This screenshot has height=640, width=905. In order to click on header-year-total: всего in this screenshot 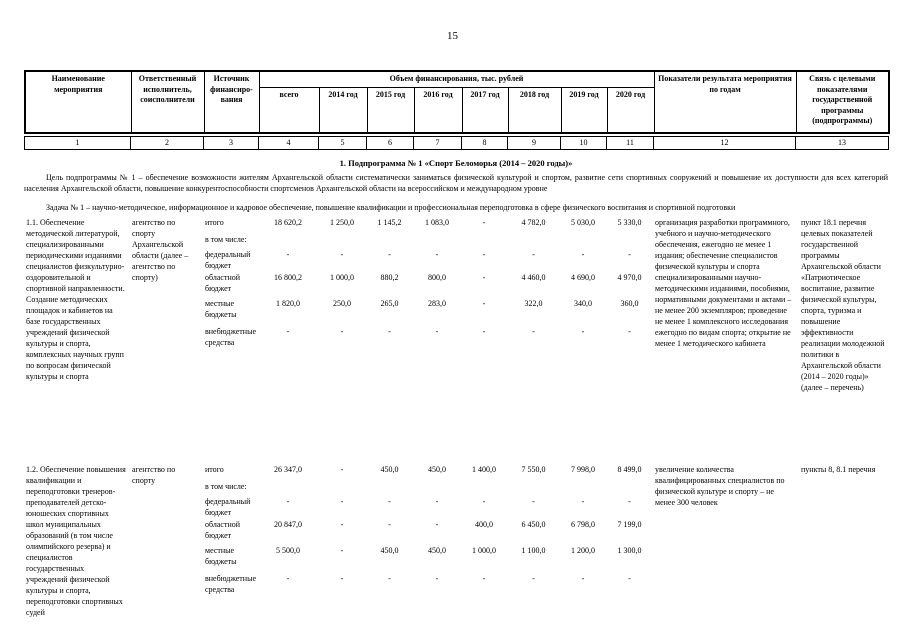, I will do `click(289, 110)`.